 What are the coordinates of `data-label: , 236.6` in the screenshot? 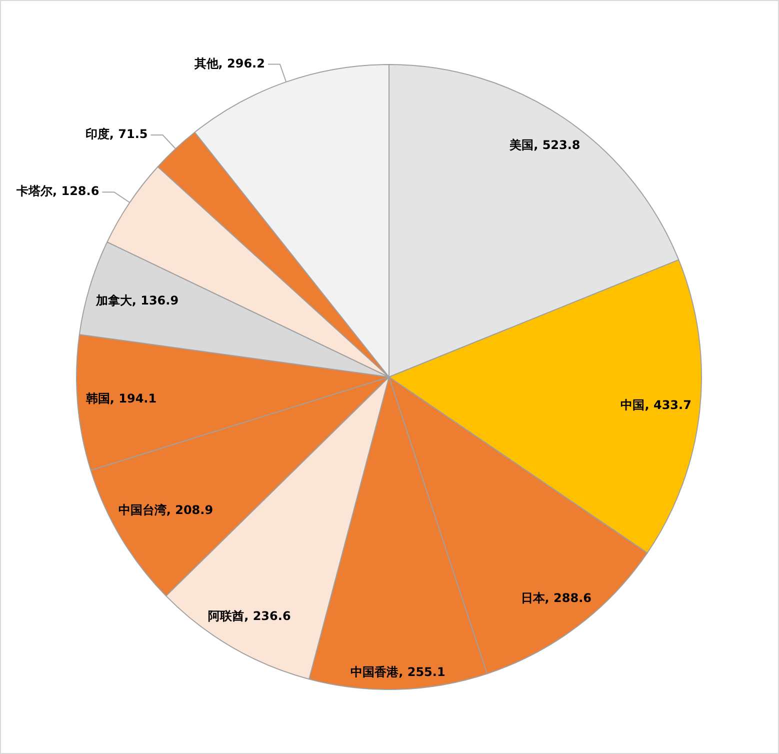 It's located at (267, 616).